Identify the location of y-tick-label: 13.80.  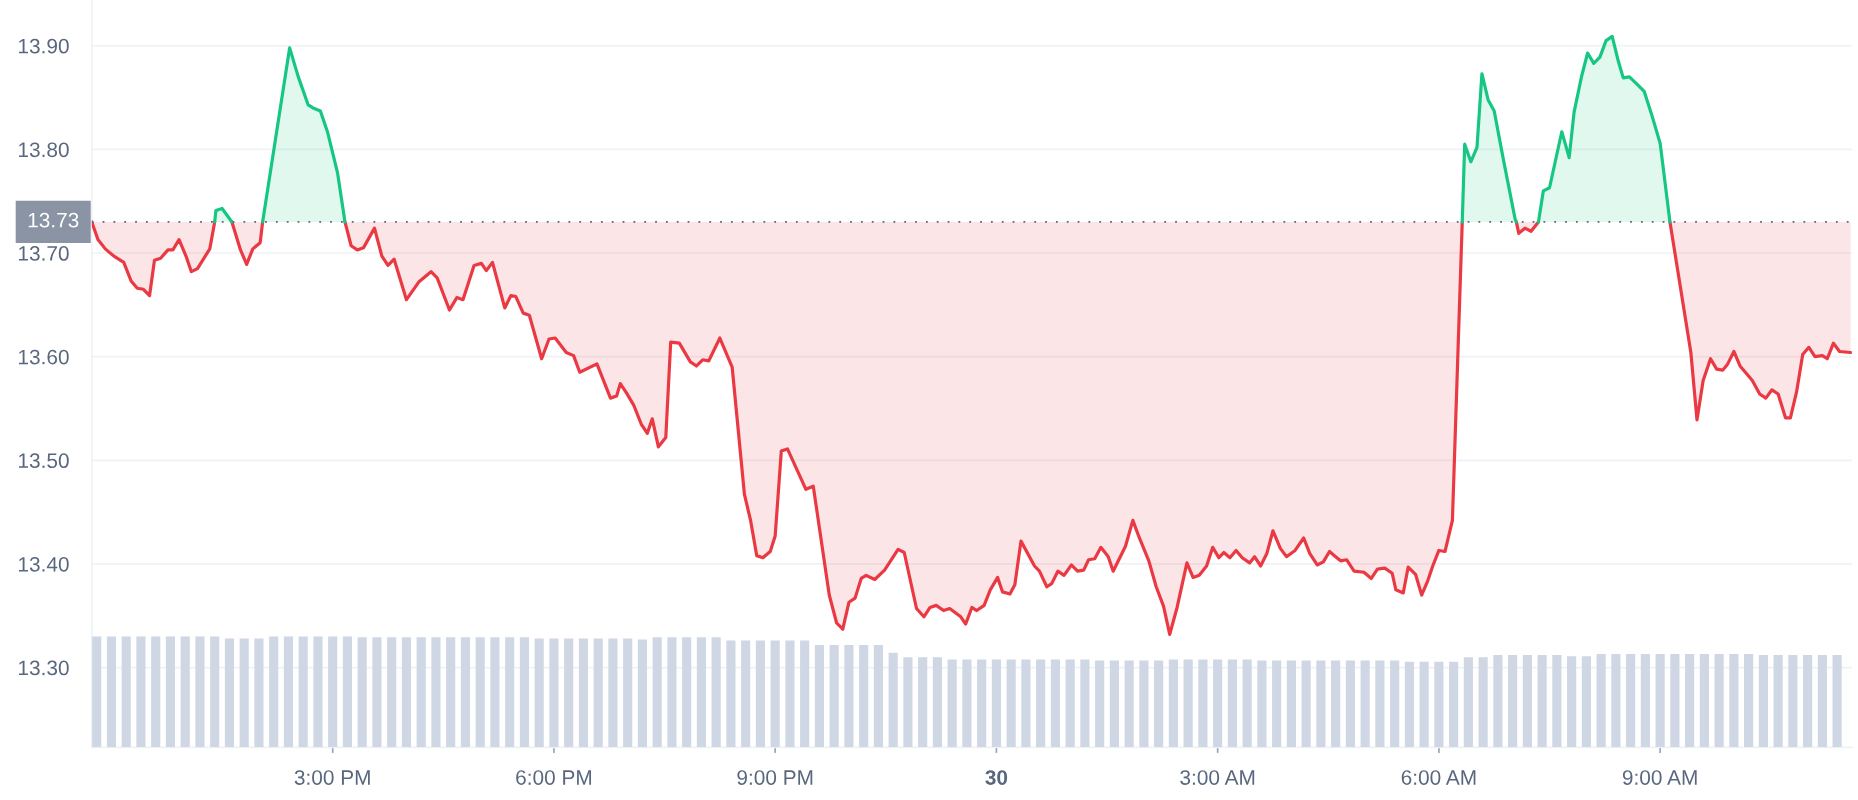
(44, 150).